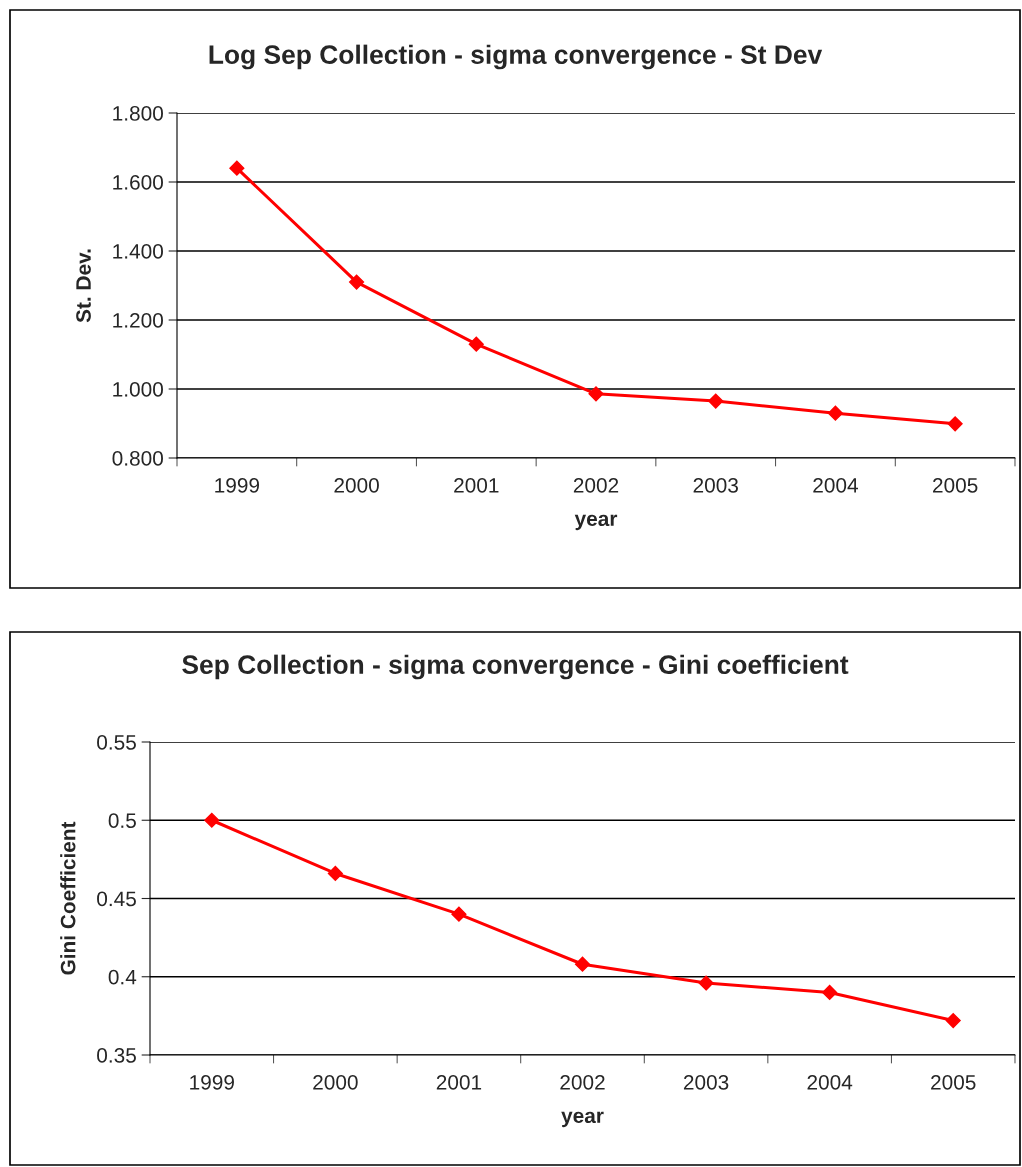  Describe the element at coordinates (116, 742) in the screenshot. I see `y-tick-label: 0.55` at that location.